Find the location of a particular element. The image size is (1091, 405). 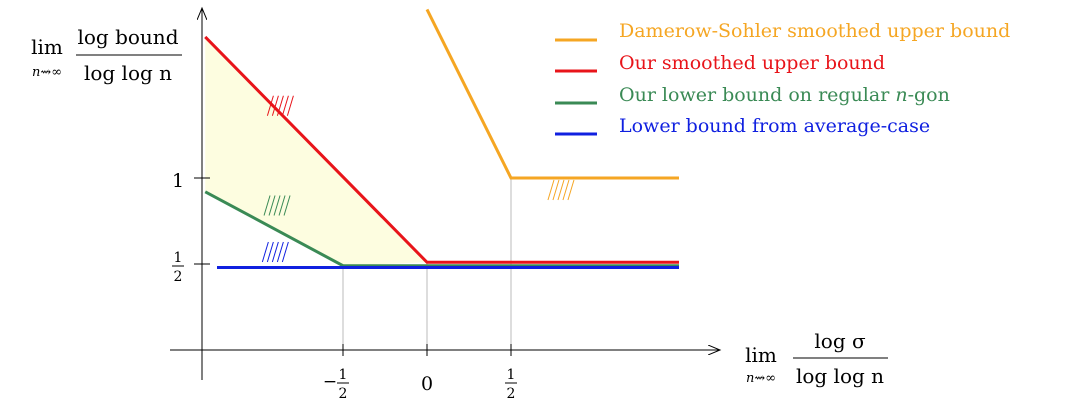

y-numerator: log bound is located at coordinates (127, 37).